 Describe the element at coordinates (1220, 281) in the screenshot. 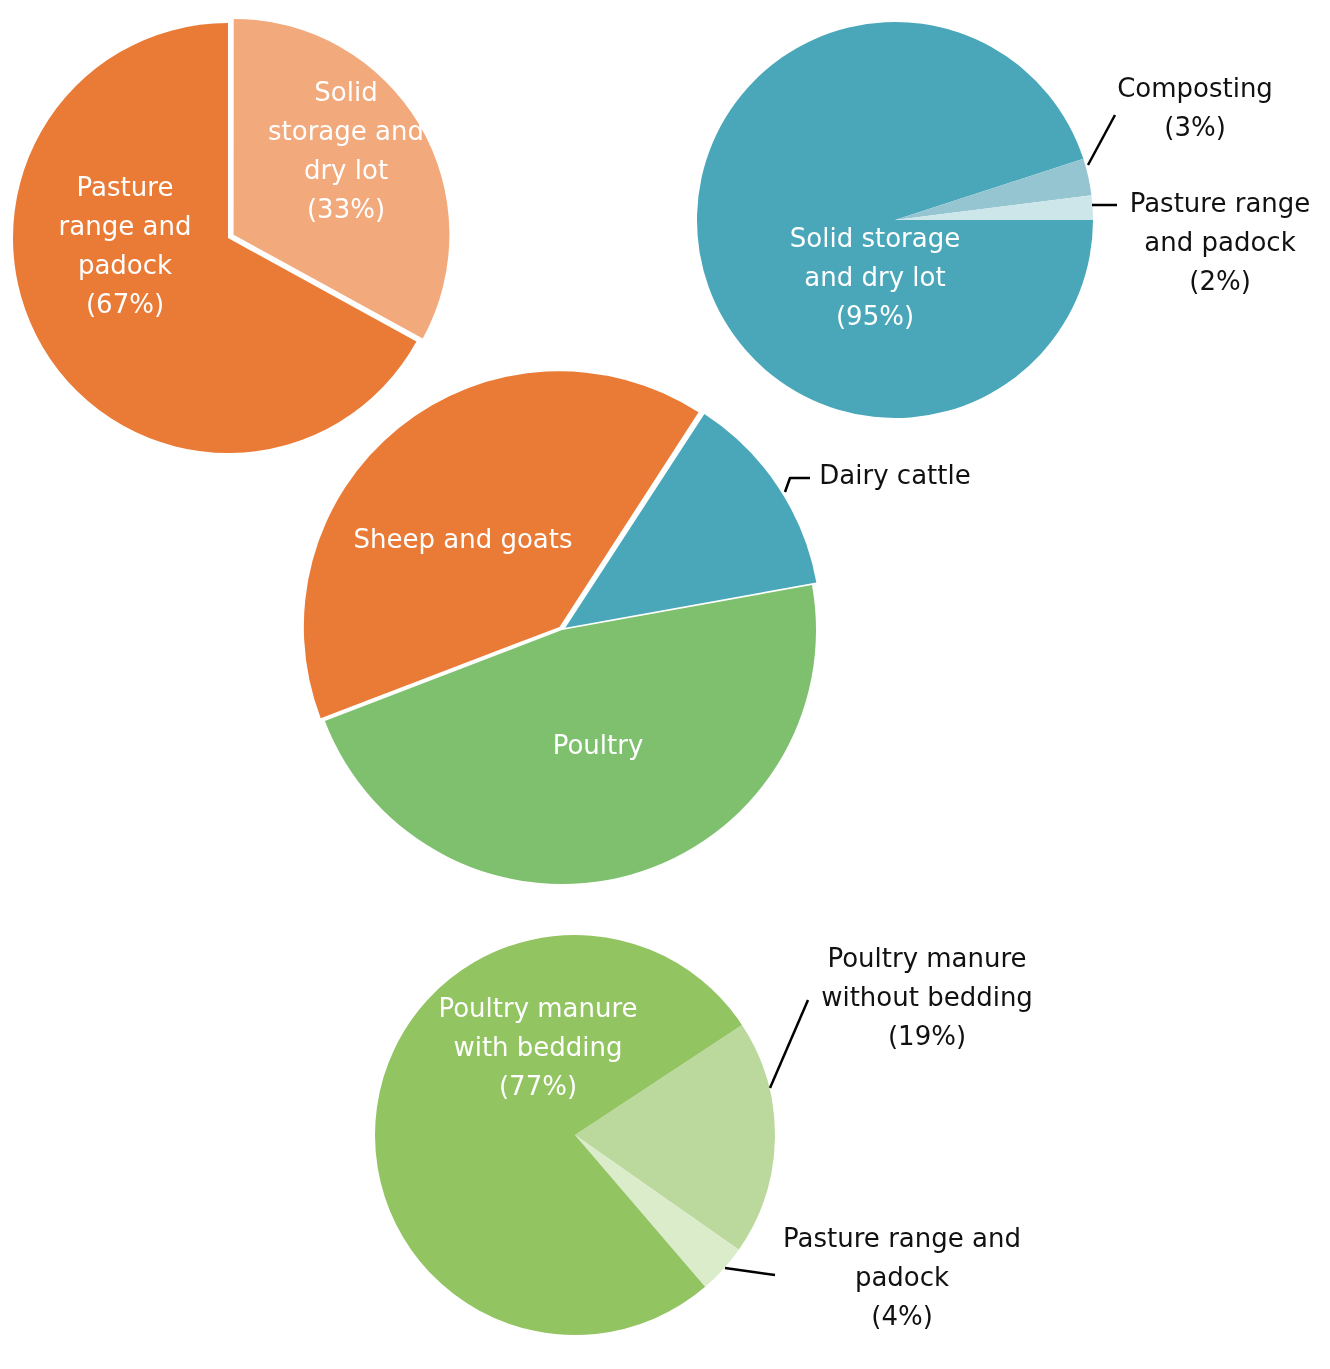

I see `data-label: (2%)` at that location.